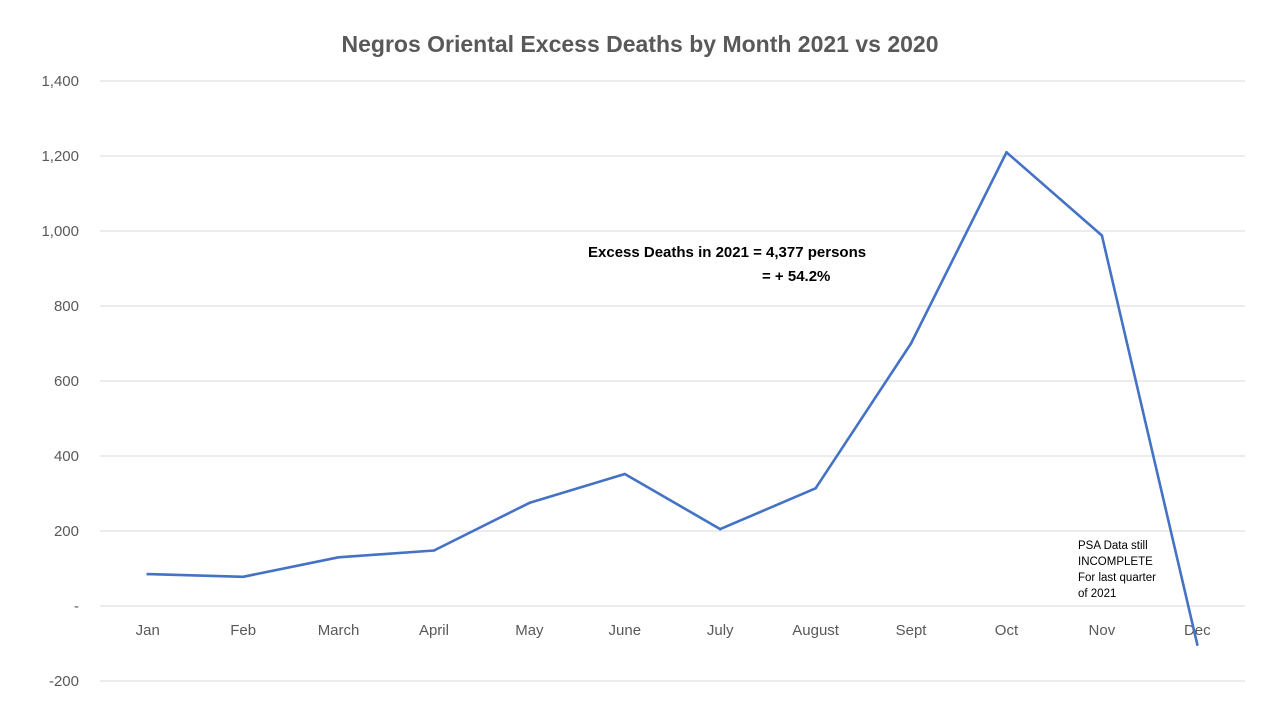 This screenshot has height=725, width=1280. Describe the element at coordinates (1117, 578) in the screenshot. I see `note-line: For last quarter` at that location.